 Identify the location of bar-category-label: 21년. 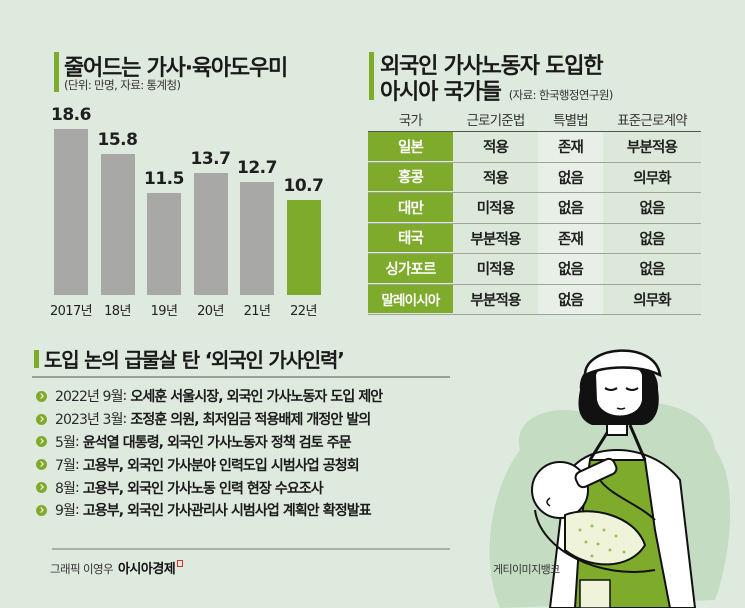
(257, 311).